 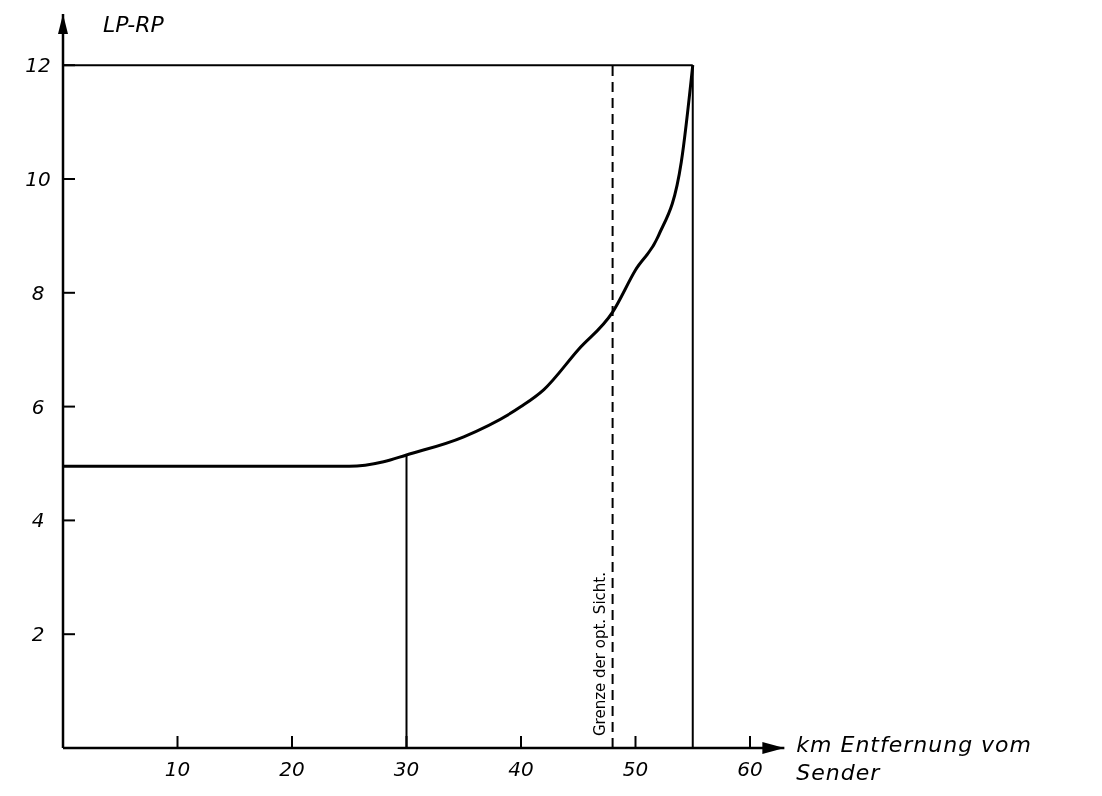 I want to click on x-axis-title: km Entfernung vom Sender, so click(x=914, y=758).